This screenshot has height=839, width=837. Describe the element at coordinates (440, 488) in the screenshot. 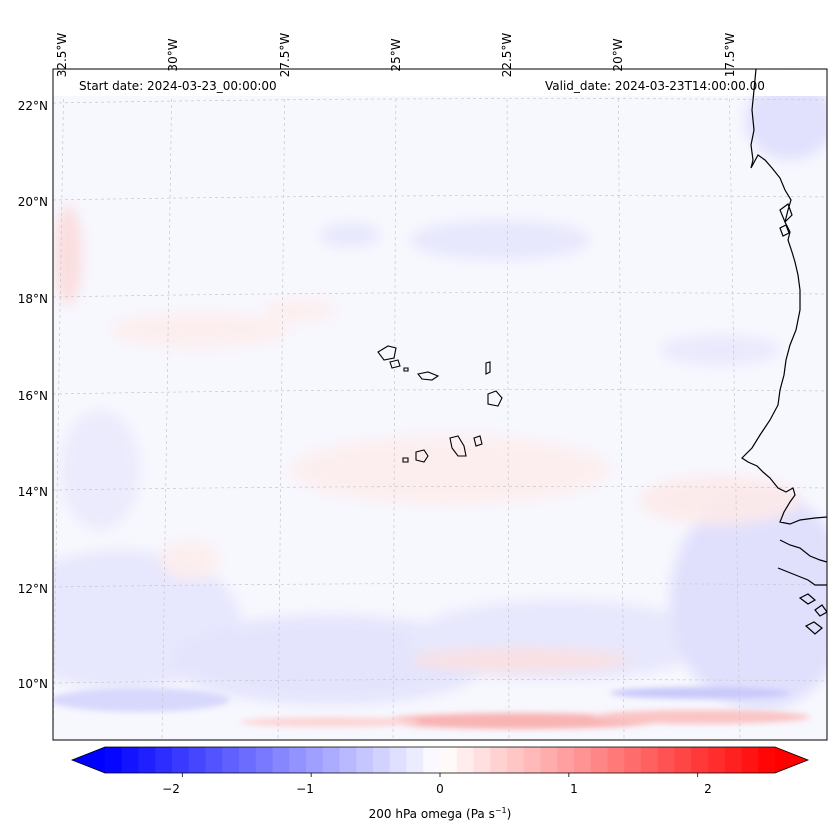

I see `parallel-14n` at that location.